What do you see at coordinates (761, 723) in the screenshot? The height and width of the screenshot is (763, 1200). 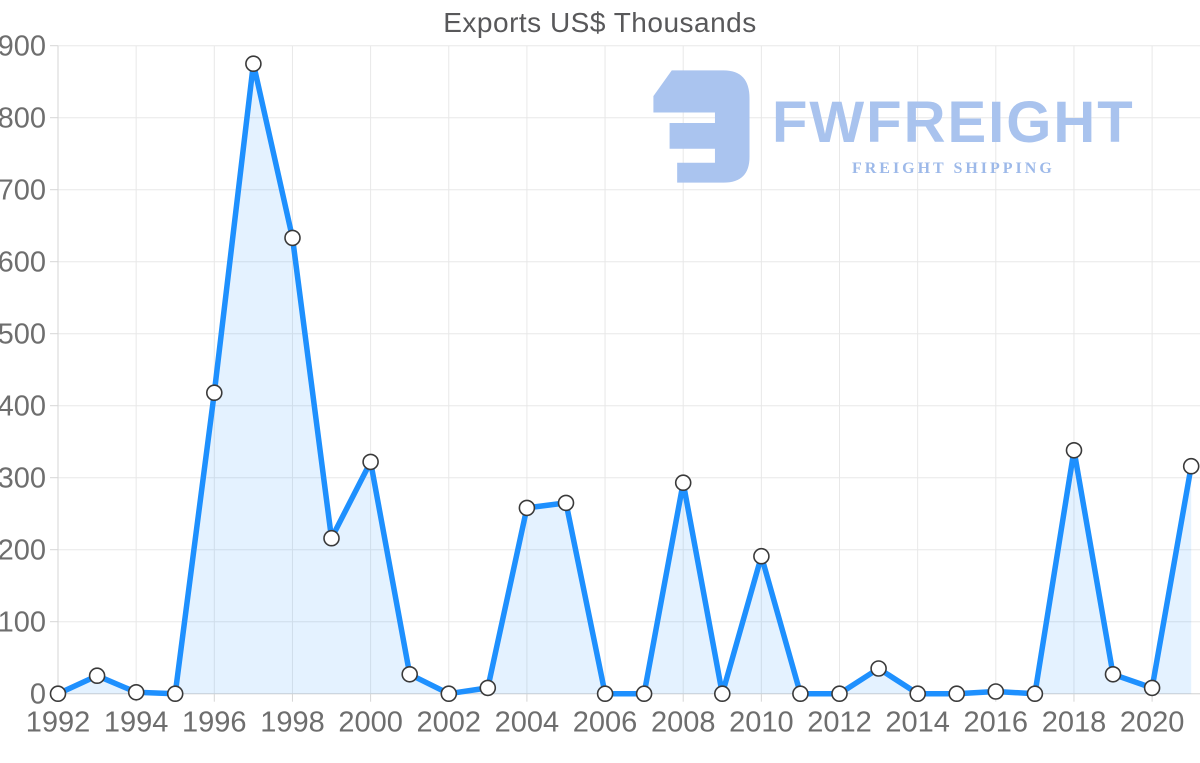 I see `x-axis-label: 2010` at bounding box center [761, 723].